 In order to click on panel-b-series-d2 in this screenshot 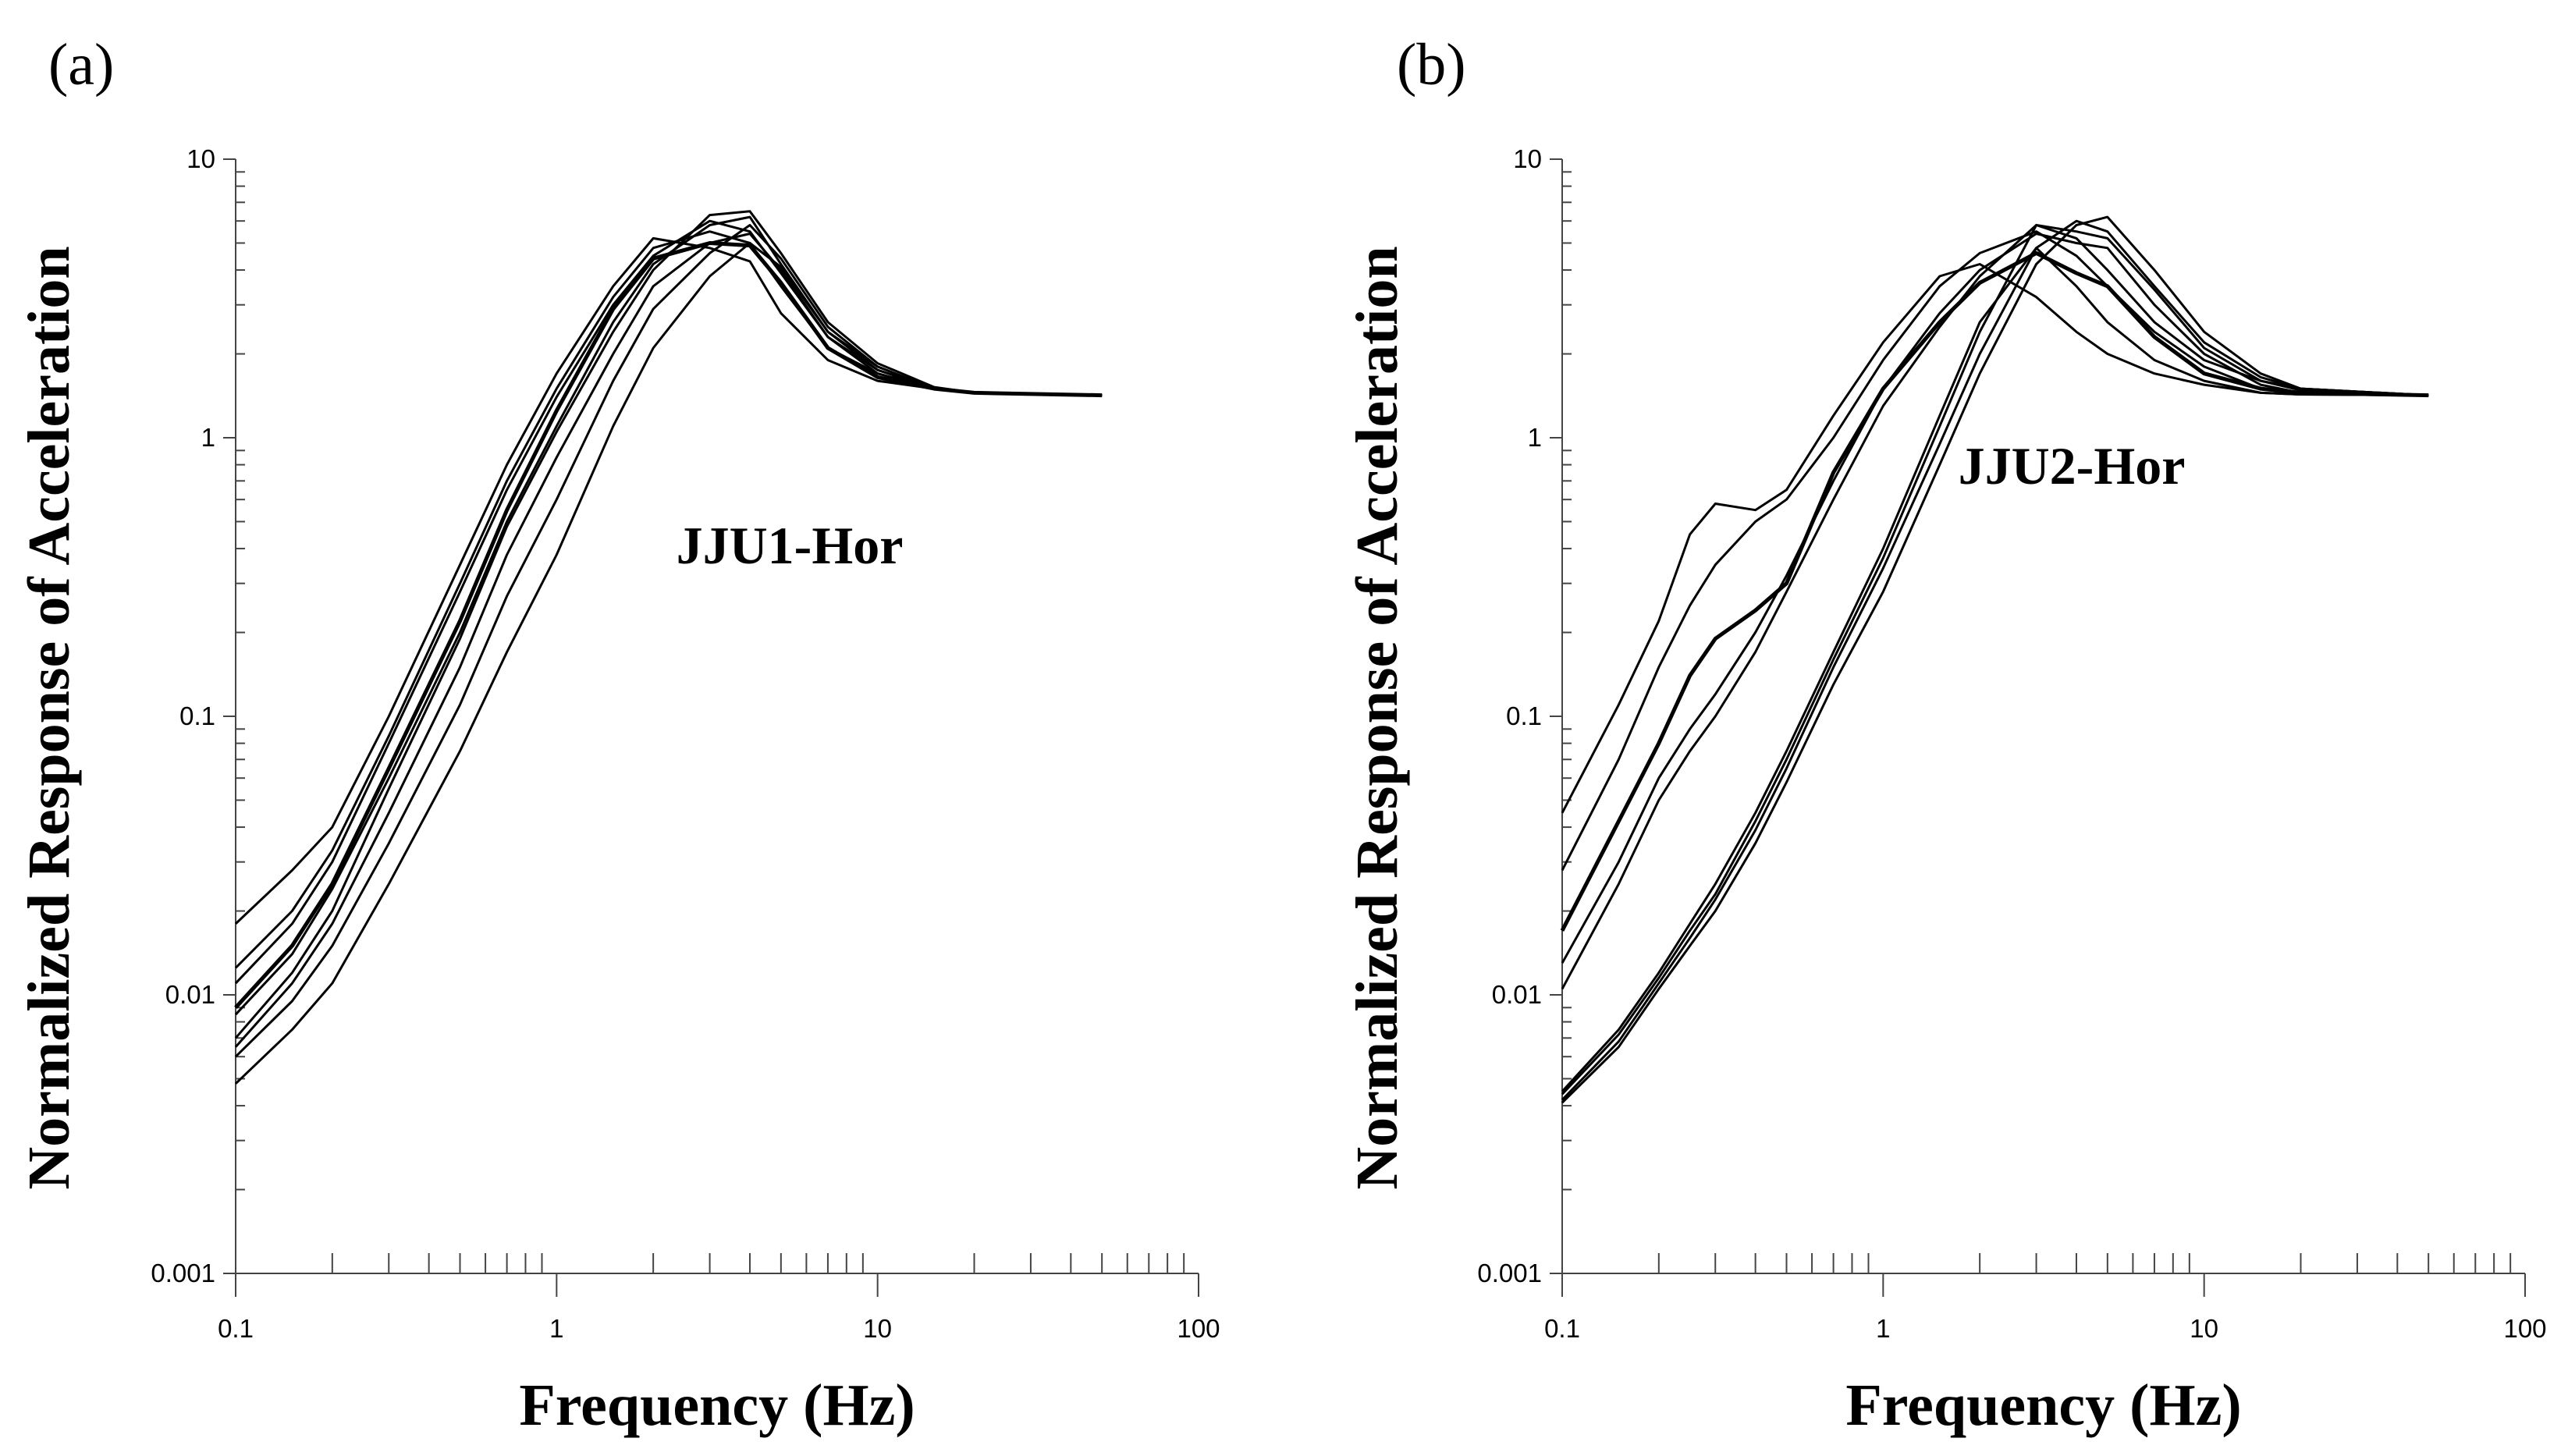, I will do `click(1995, 551)`.